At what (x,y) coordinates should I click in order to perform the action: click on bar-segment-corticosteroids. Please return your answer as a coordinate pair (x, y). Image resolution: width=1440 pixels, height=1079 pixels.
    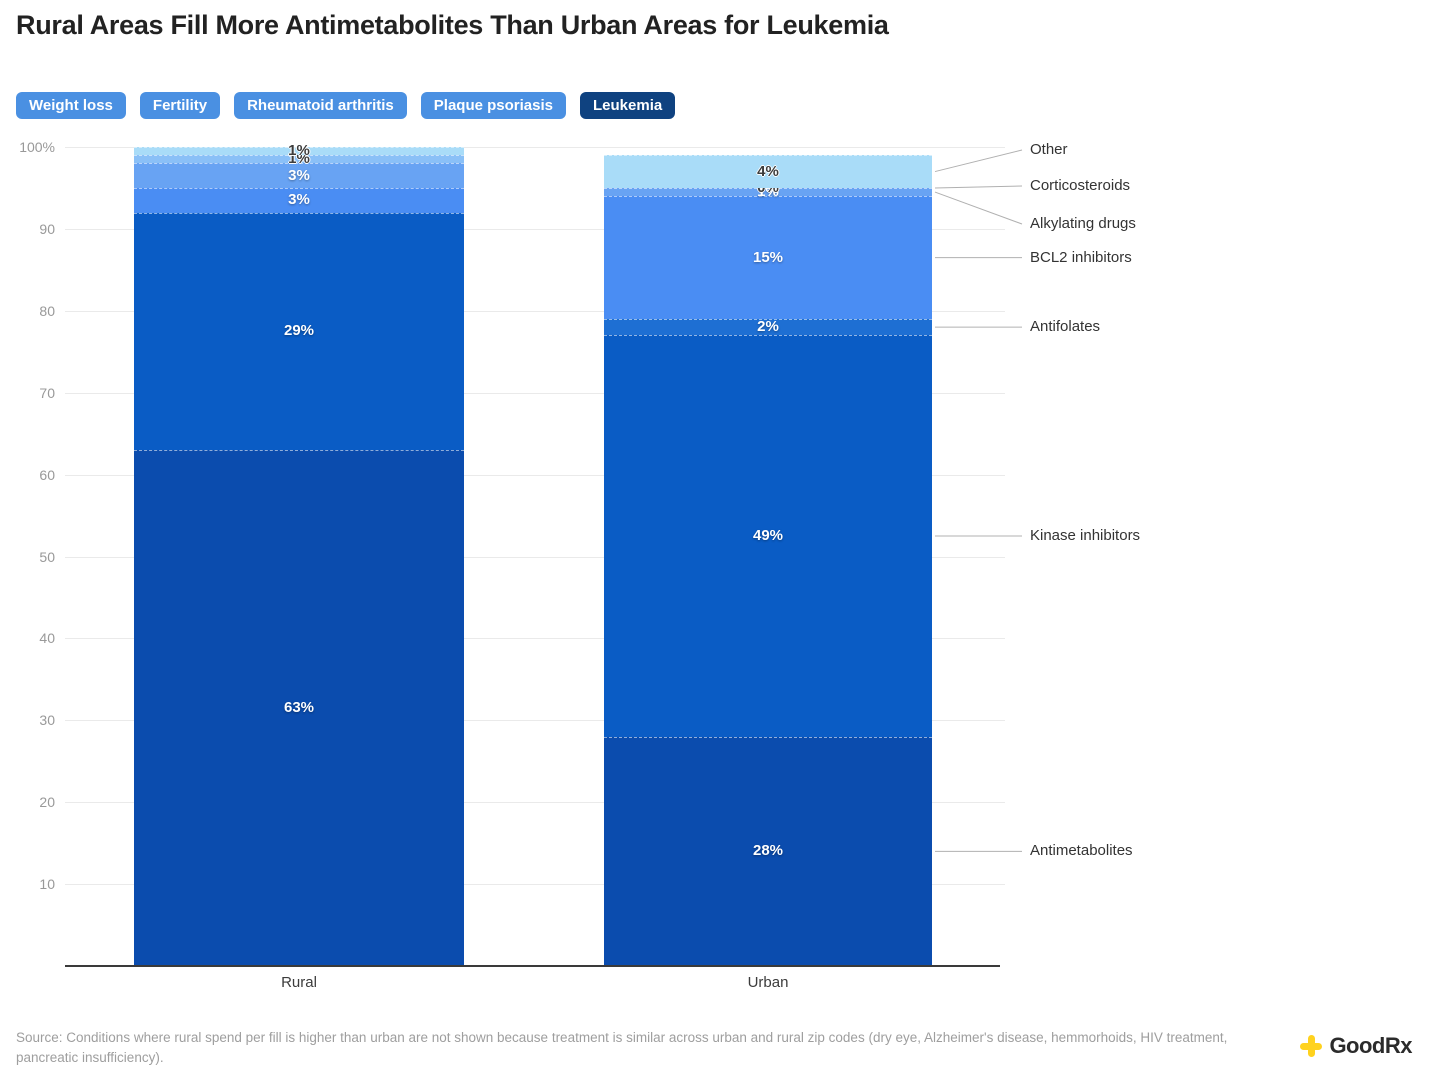
    Looking at the image, I should click on (299, 159).